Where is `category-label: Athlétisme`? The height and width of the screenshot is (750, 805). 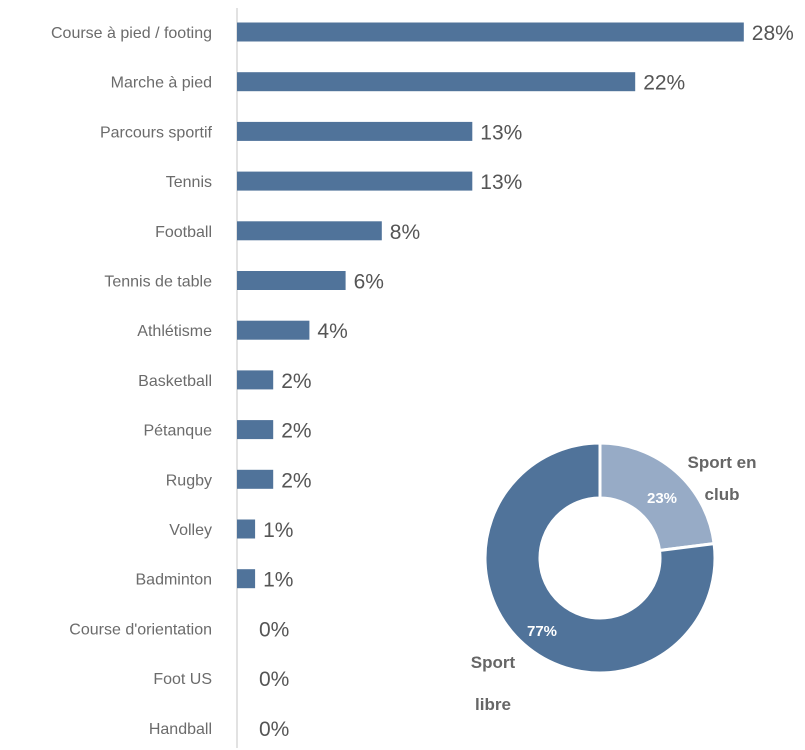 category-label: Athlétisme is located at coordinates (174, 331).